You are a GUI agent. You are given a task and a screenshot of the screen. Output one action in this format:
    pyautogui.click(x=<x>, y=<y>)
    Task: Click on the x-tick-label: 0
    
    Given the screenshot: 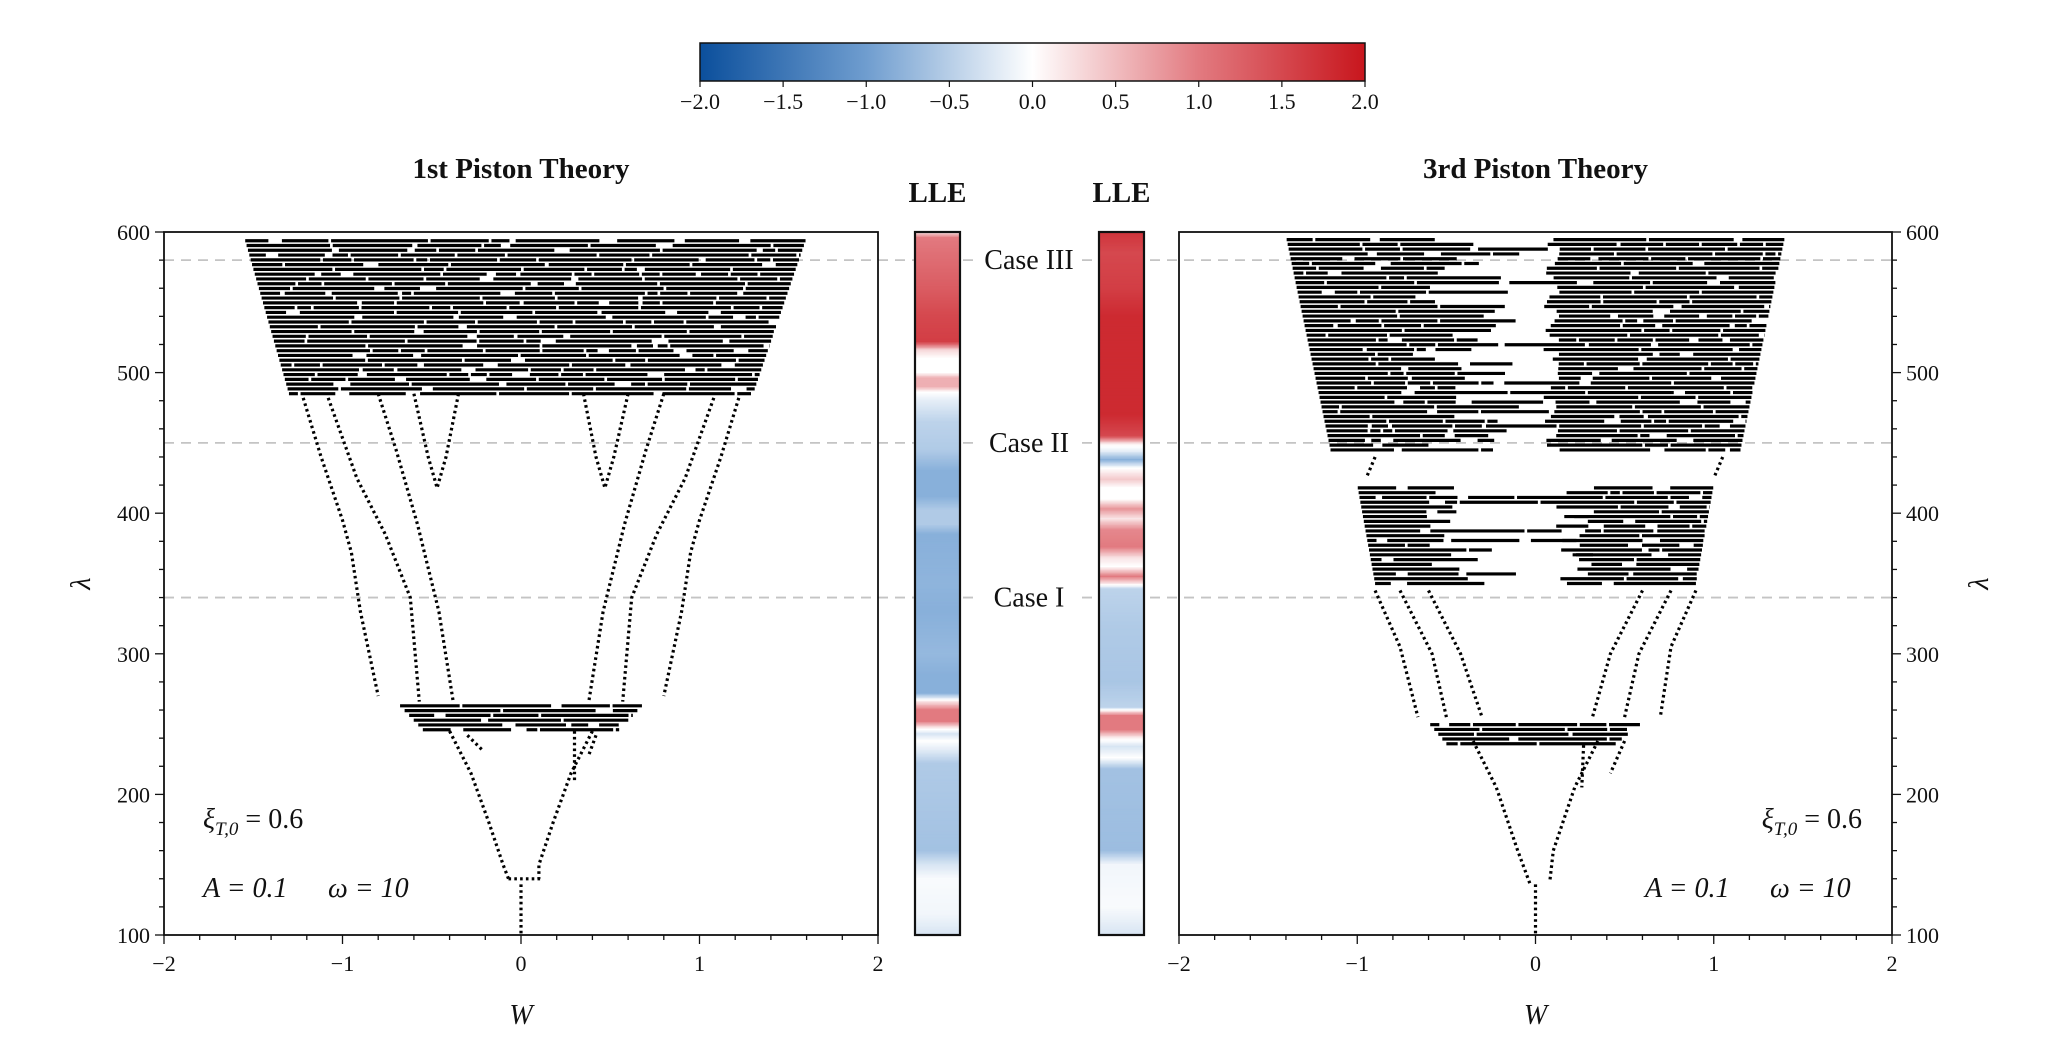 What is the action you would take?
    pyautogui.click(x=1535, y=963)
    